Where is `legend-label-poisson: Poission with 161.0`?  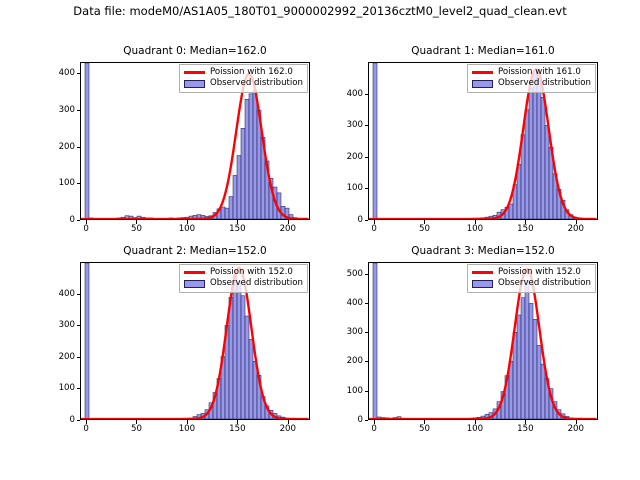 legend-label-poisson: Poission with 161.0 is located at coordinates (539, 72).